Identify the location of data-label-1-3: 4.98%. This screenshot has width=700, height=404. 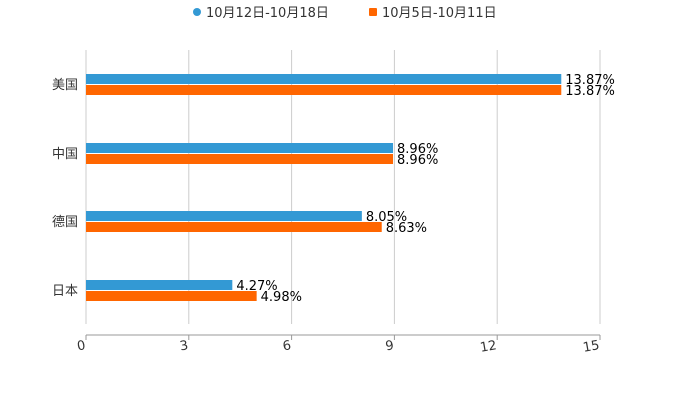
(281, 297).